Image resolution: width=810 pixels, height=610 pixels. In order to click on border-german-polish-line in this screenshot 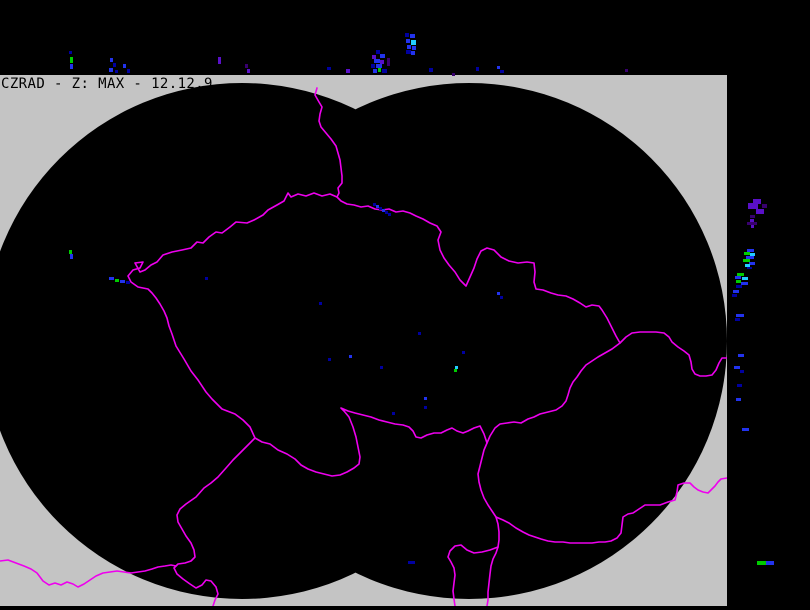, I will do `click(328, 142)`.